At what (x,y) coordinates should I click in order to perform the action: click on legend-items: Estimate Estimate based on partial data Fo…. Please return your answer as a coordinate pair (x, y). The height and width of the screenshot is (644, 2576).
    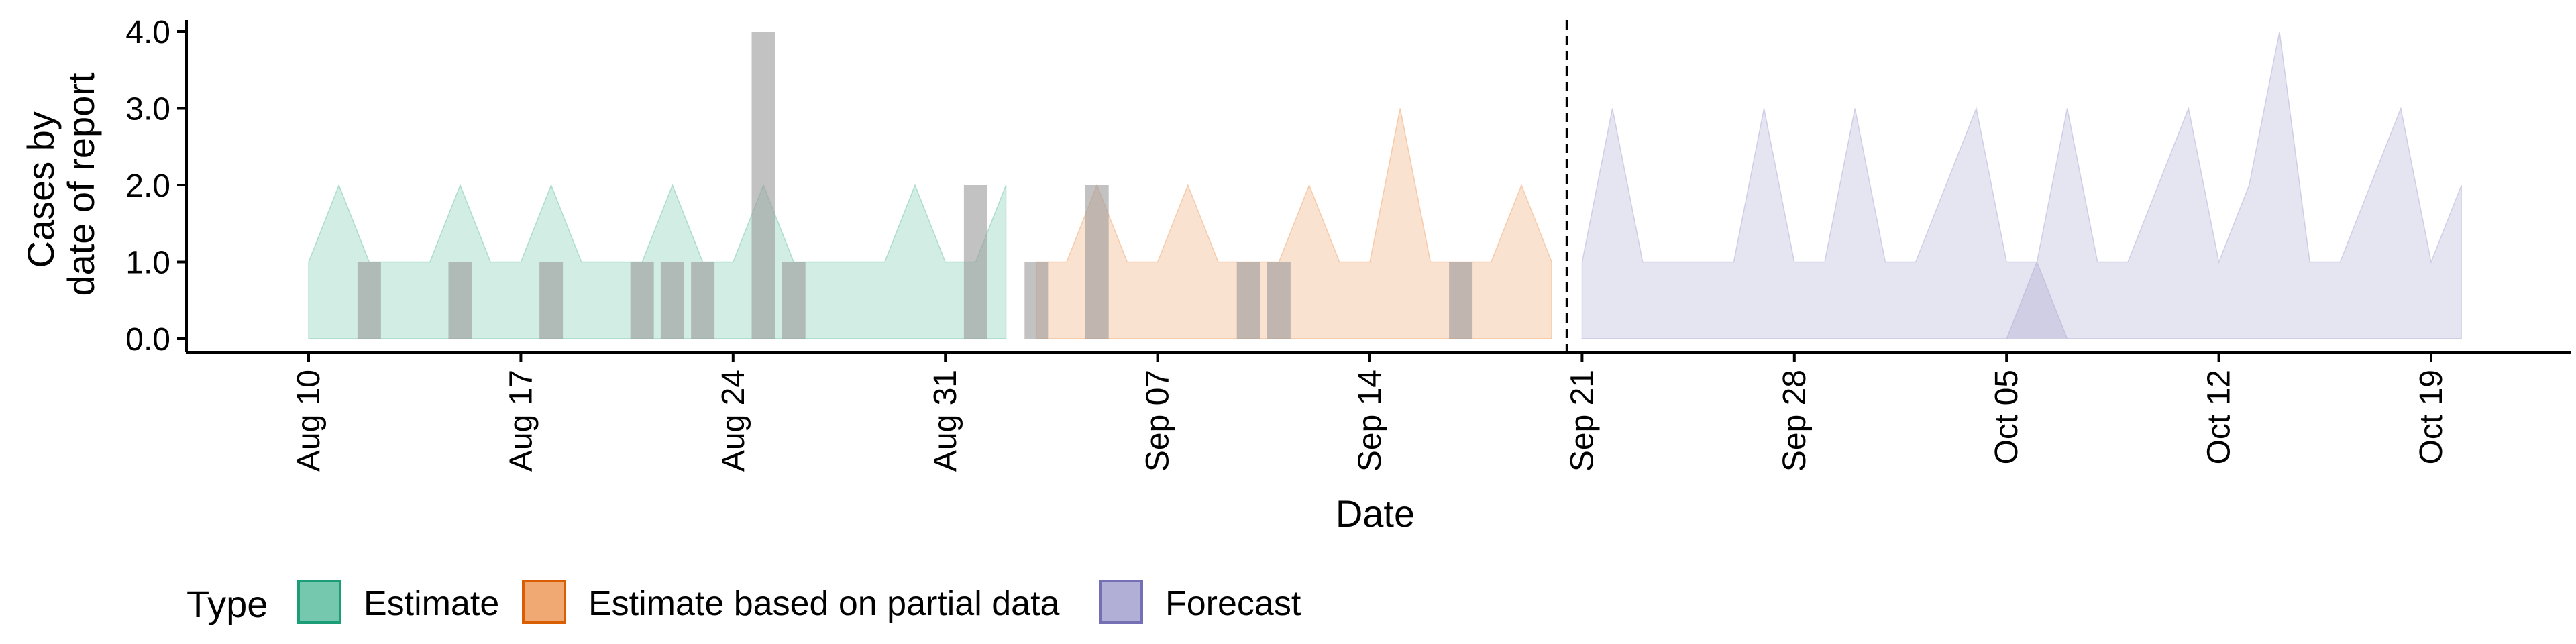
    Looking at the image, I should click on (799, 602).